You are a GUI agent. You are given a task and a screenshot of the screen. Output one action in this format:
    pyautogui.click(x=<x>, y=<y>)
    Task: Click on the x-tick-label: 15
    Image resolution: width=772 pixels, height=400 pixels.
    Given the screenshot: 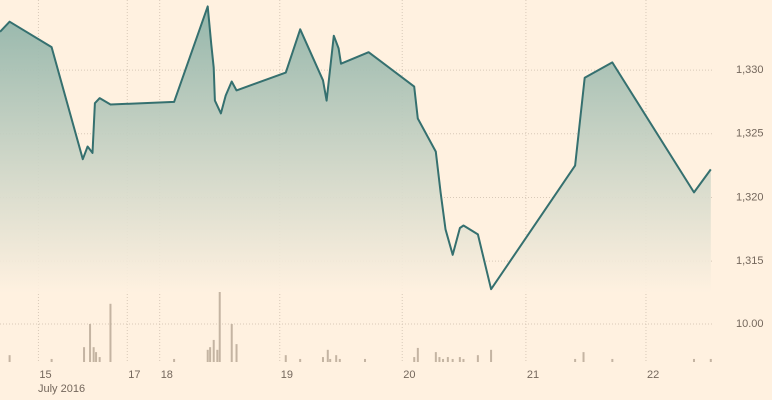 What is the action you would take?
    pyautogui.click(x=45, y=375)
    